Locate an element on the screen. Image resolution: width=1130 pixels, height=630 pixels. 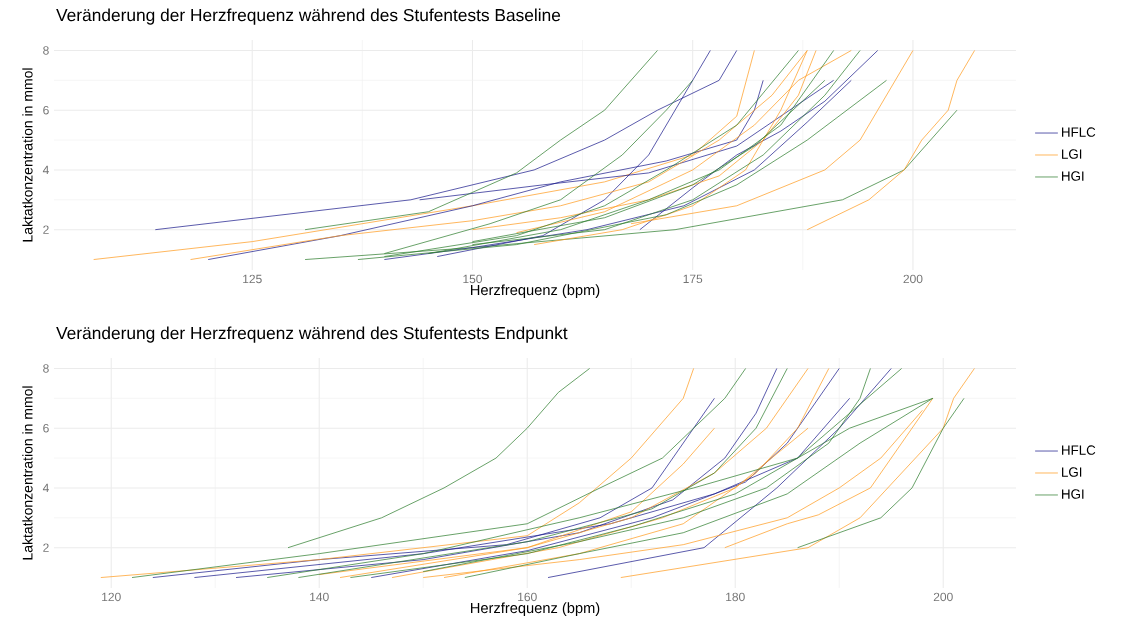
x-tick-label: 120 is located at coordinates (111, 597).